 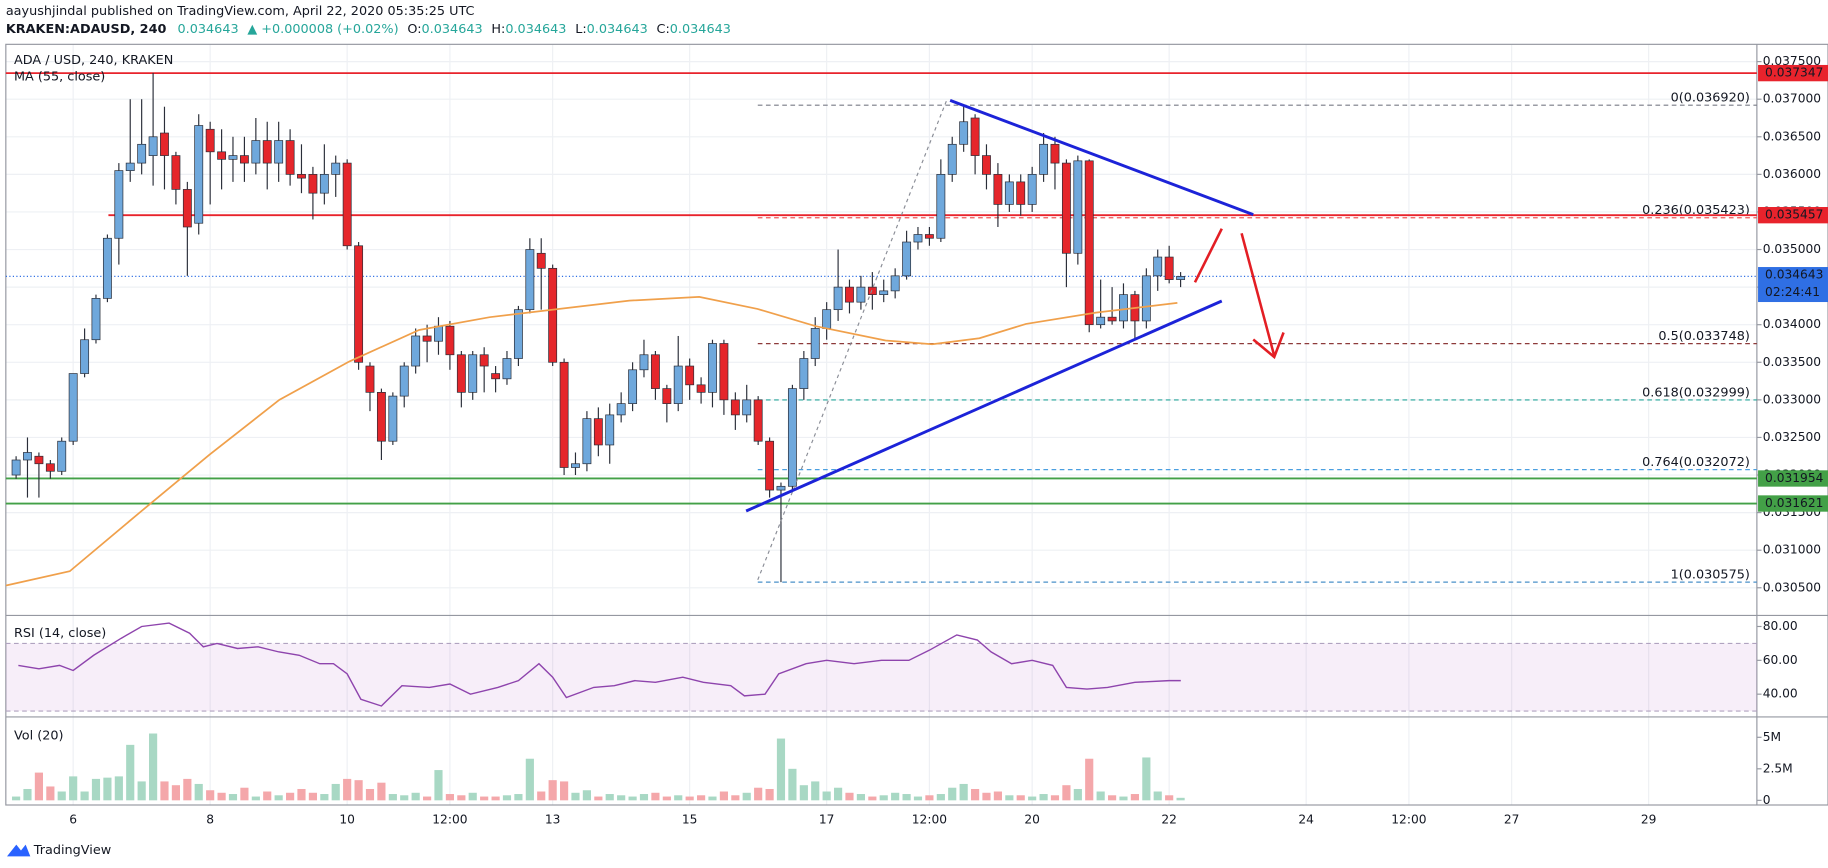 What do you see at coordinates (207, 29) in the screenshot?
I see `price: 0.034643` at bounding box center [207, 29].